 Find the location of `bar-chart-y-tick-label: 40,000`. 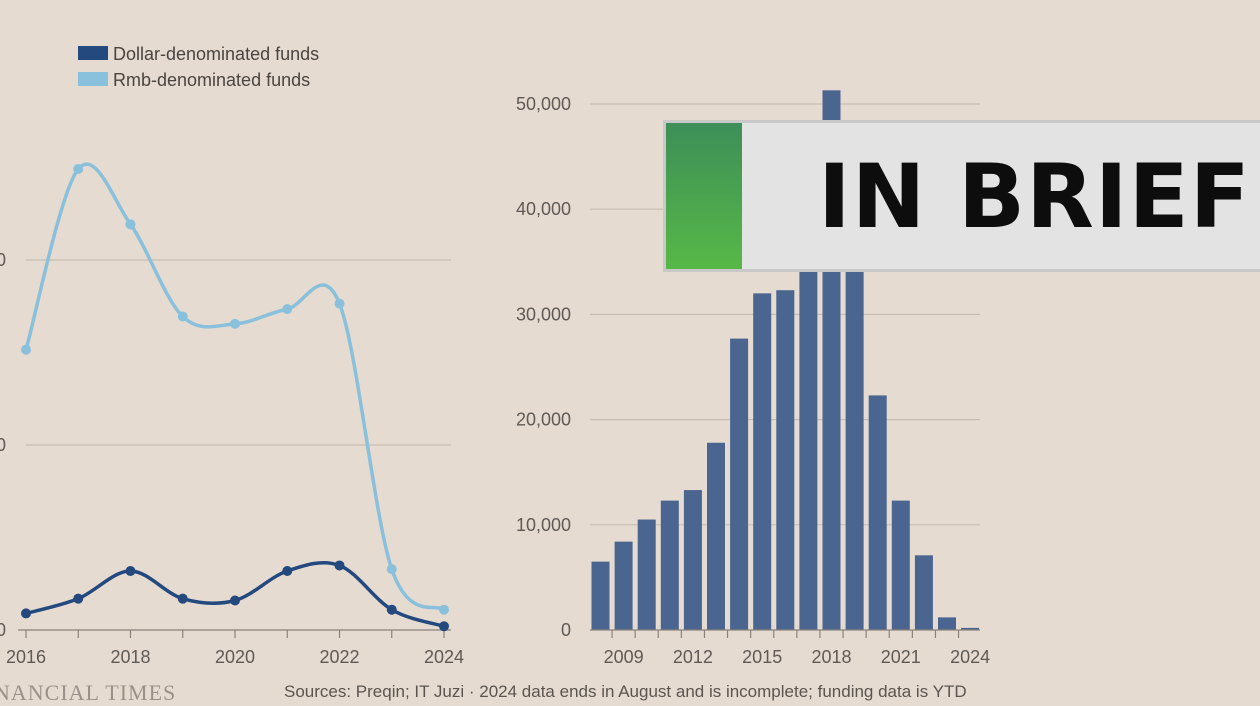

bar-chart-y-tick-label: 40,000 is located at coordinates (543, 209).